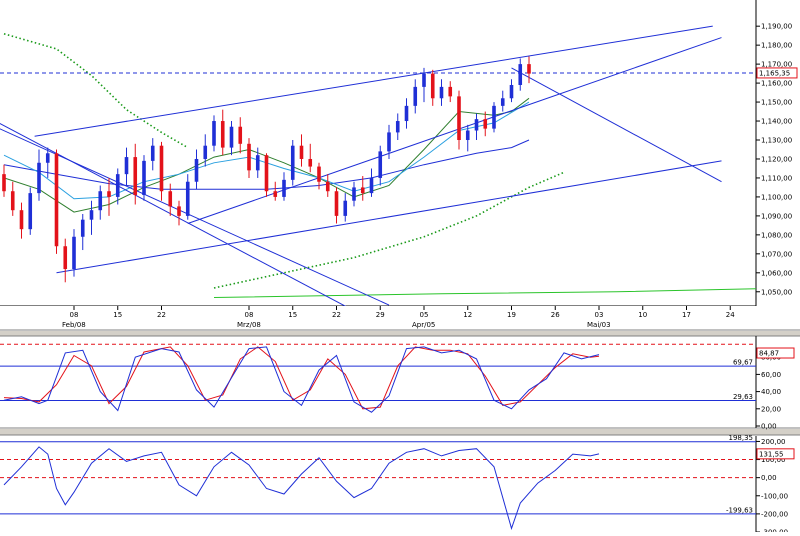 The image size is (800, 536). I want to click on price-y-tick-label: 1,190,00, so click(776, 27).